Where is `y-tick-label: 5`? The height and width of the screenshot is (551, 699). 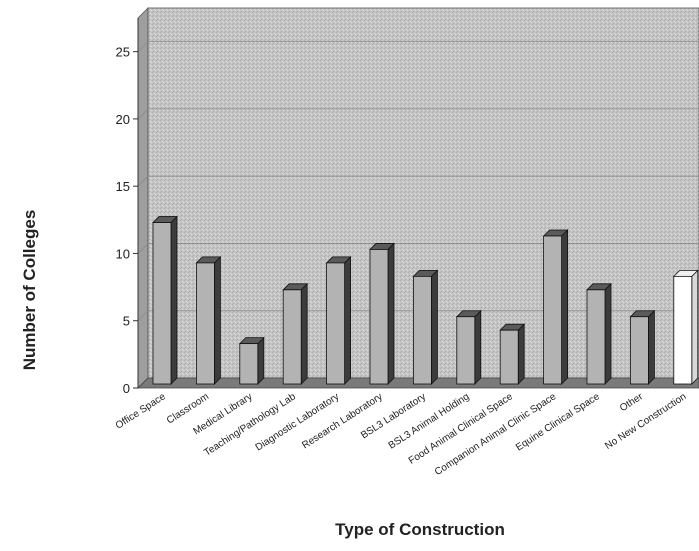
y-tick-label: 5 is located at coordinates (126, 321).